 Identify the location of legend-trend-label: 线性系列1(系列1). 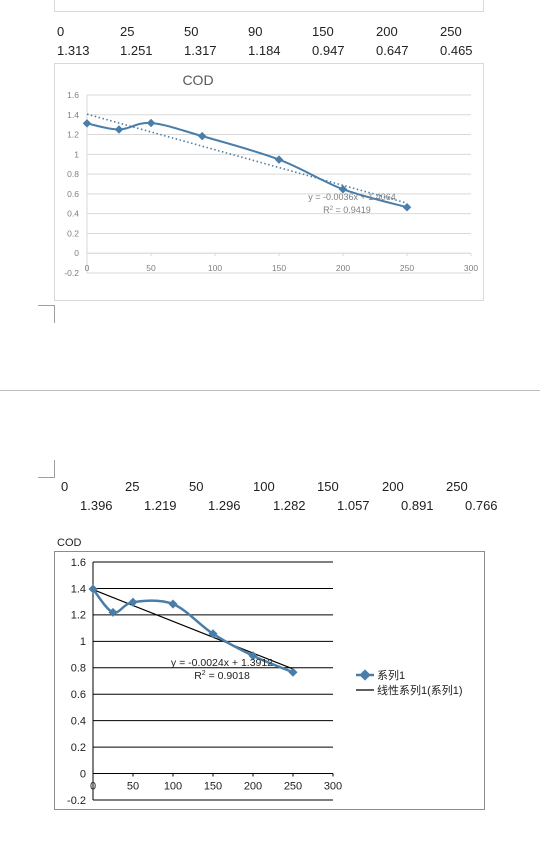
(420, 690).